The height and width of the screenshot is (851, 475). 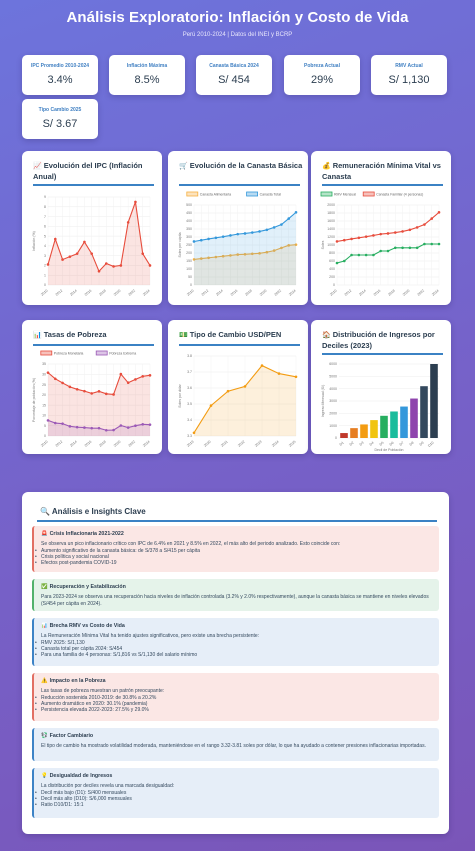 What do you see at coordinates (45, 207) in the screenshot?
I see `y-tick-label: 8` at bounding box center [45, 207].